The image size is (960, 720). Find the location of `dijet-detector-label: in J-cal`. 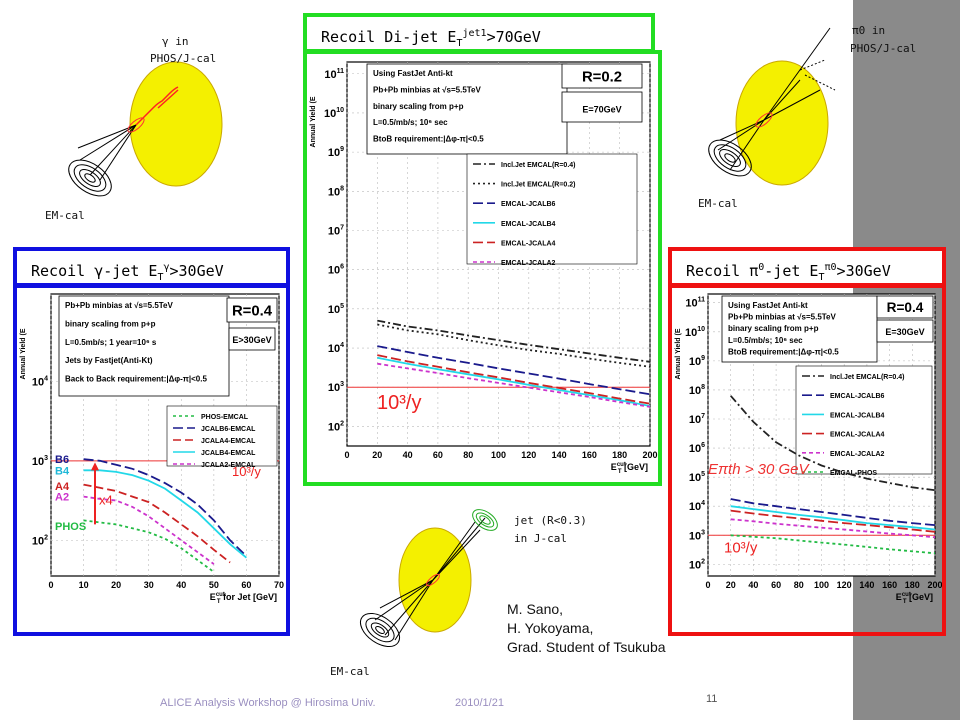

dijet-detector-label: in J-cal is located at coordinates (540, 538).